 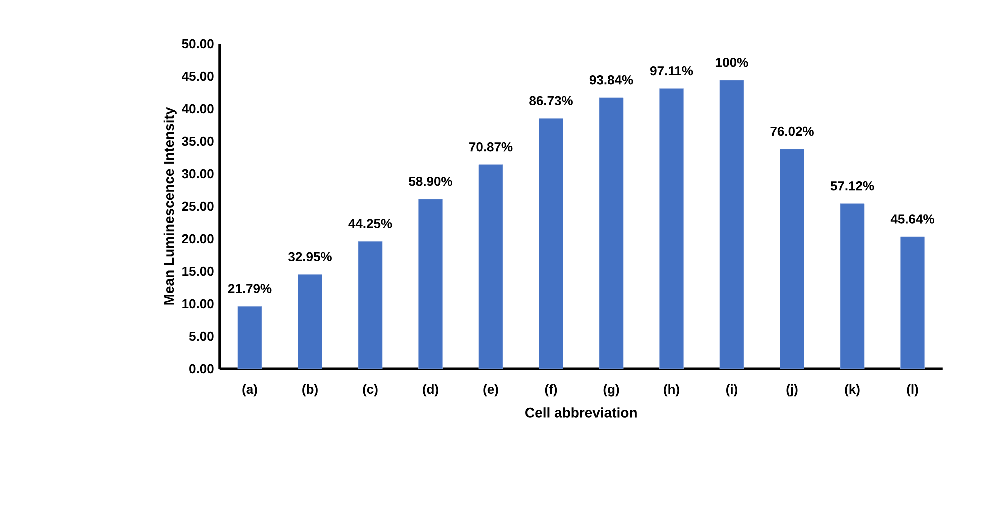 What do you see at coordinates (310, 257) in the screenshot?
I see `annotation: 32.95%` at bounding box center [310, 257].